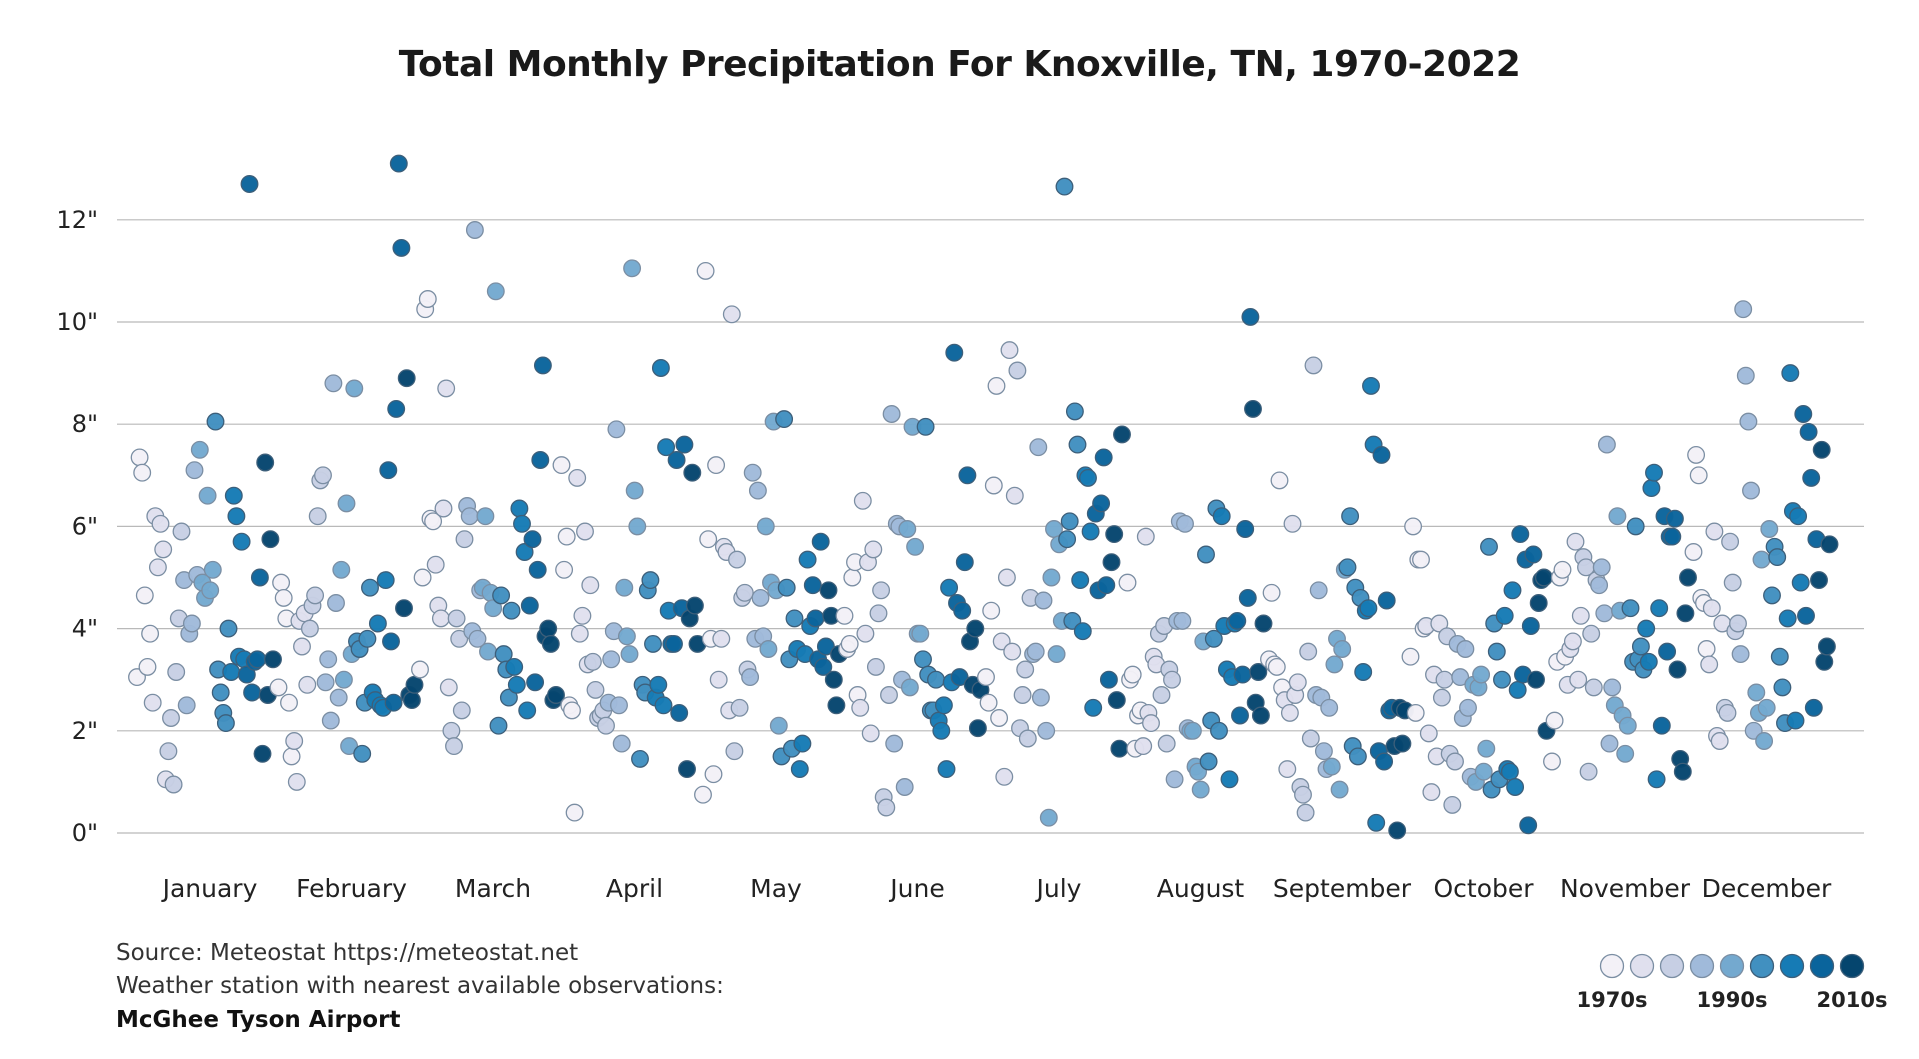 The image size is (1919, 1059). What do you see at coordinates (77, 220) in the screenshot?
I see `y-tick-label: 12"` at bounding box center [77, 220].